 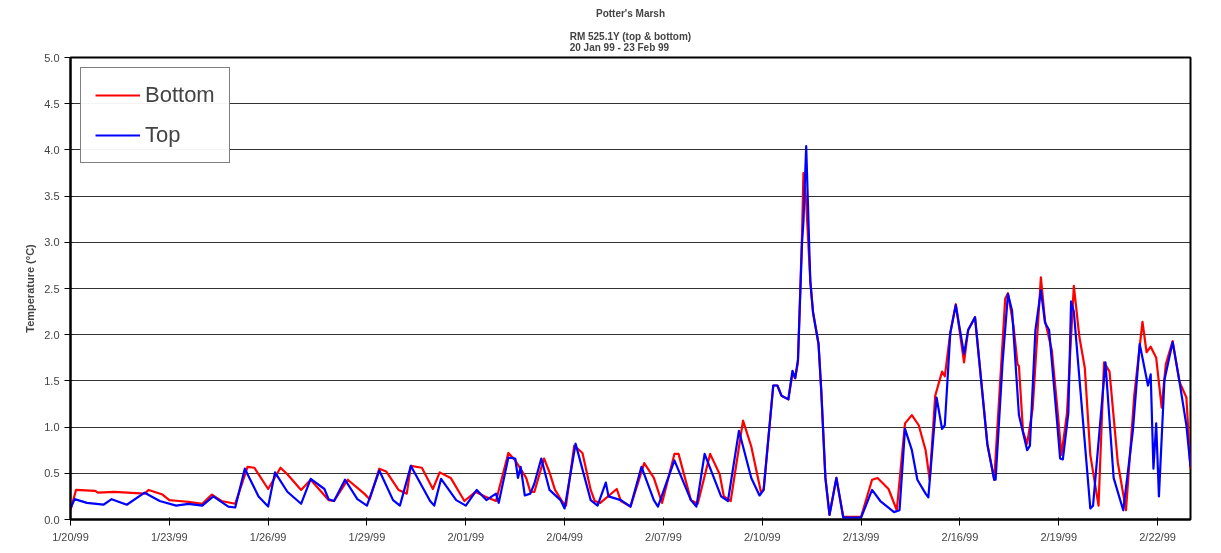 I want to click on y-tick-label: 1.0, so click(x=52, y=427).